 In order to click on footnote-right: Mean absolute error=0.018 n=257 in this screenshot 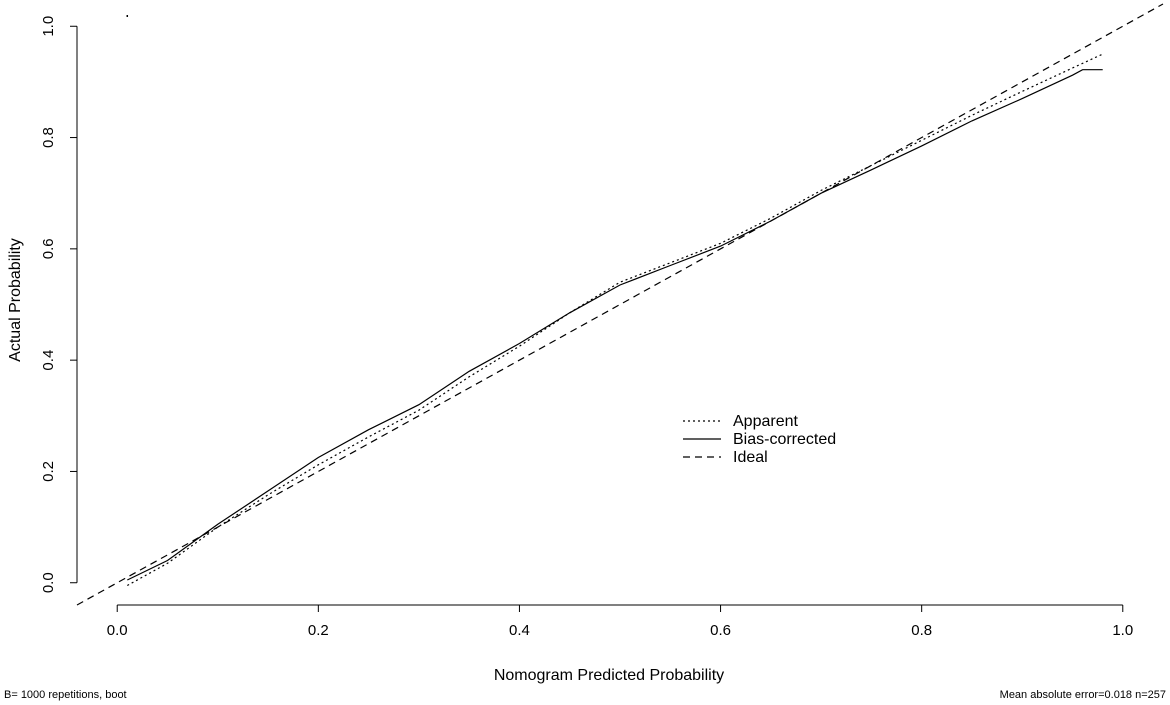, I will do `click(1083, 695)`.